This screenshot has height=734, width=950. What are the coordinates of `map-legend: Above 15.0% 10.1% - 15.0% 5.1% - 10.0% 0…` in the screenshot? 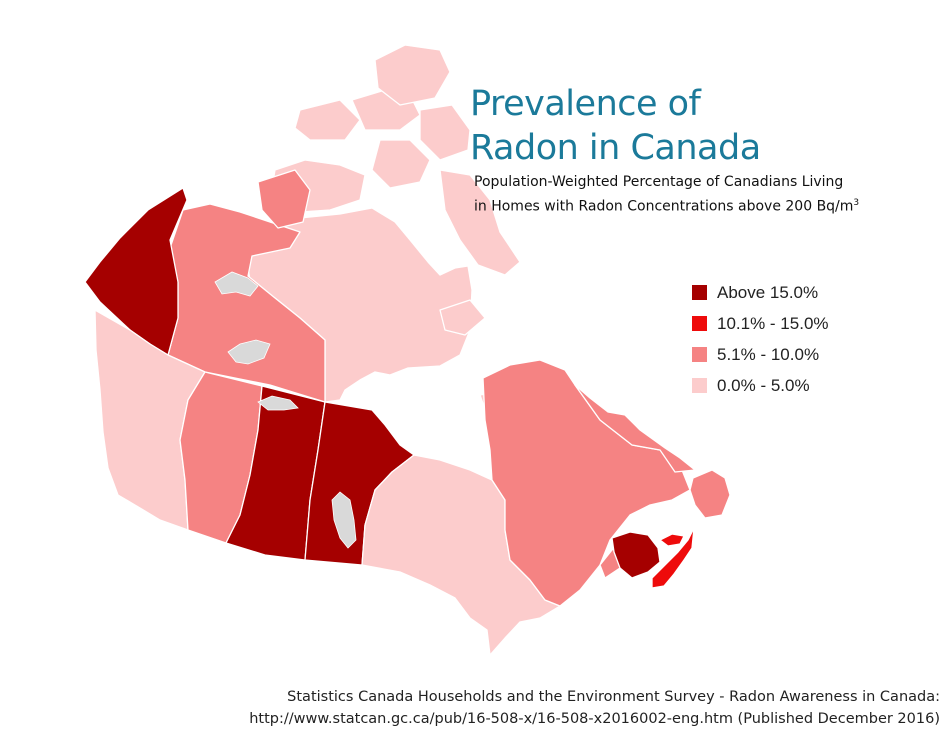 It's located at (760, 339).